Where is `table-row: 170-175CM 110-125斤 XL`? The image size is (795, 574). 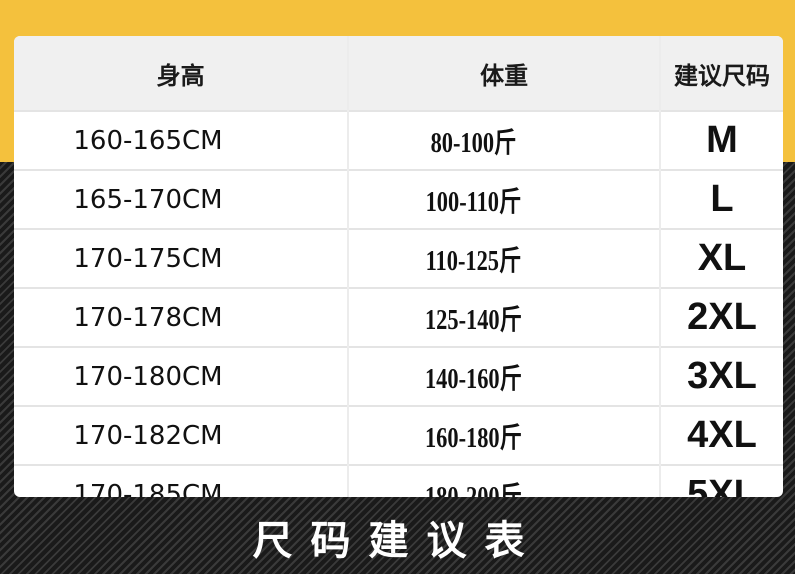
table-row: 170-175CM 110-125斤 XL is located at coordinates (398, 258).